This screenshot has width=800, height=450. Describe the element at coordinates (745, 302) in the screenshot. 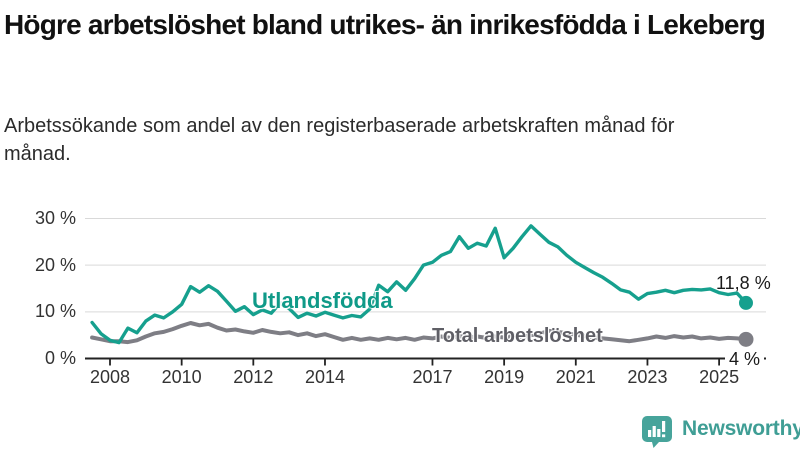

I see `end-dot-utlandsfodda` at that location.